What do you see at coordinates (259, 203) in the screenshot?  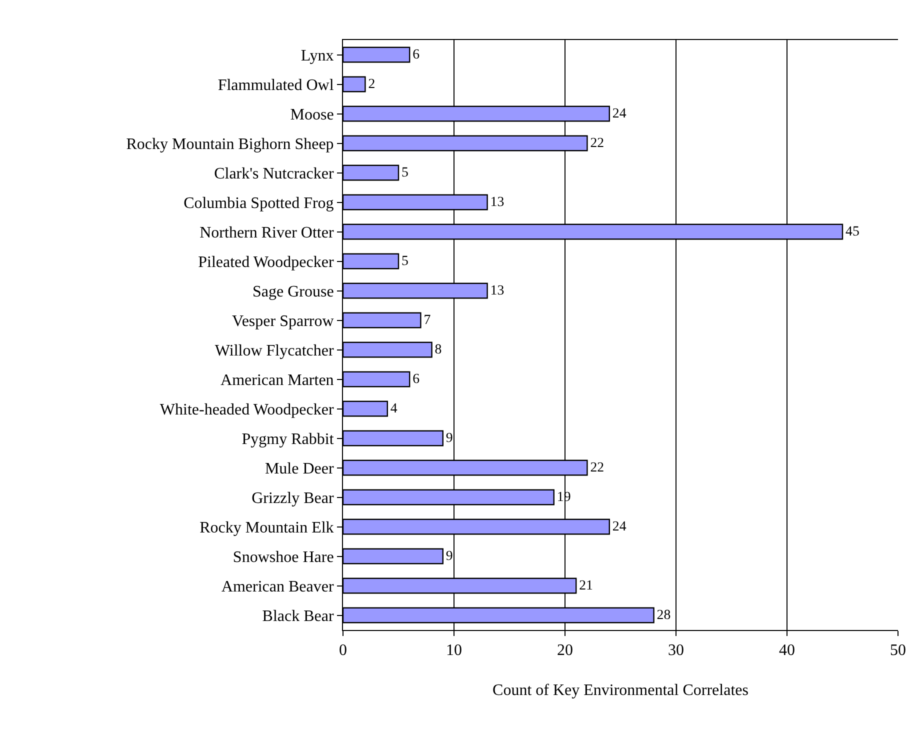 I see `y-tick-label: Columbia Spotted Frog` at bounding box center [259, 203].